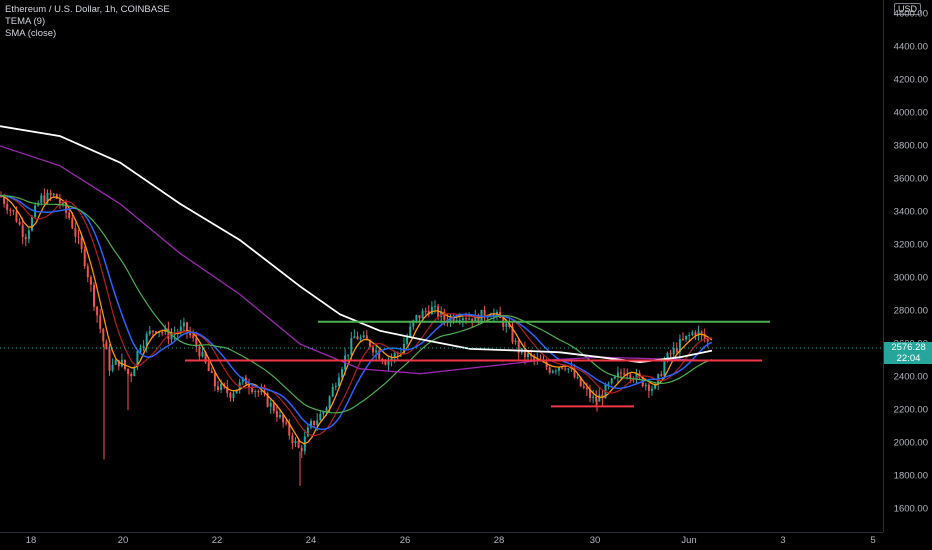  Describe the element at coordinates (873, 540) in the screenshot. I see `time-scale-label: 5` at that location.